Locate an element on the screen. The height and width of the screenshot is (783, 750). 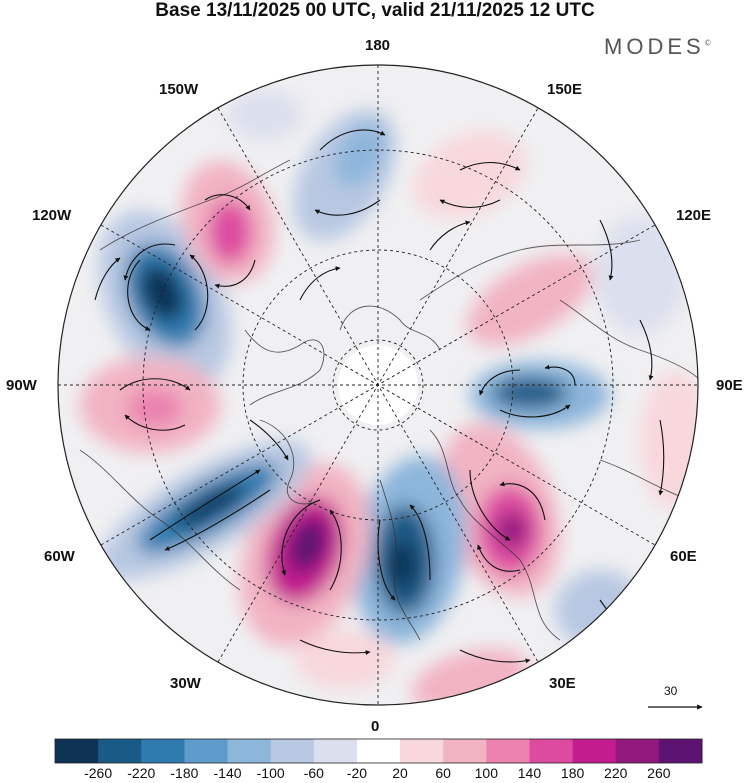
lon-label-120e: 120E is located at coordinates (694, 215).